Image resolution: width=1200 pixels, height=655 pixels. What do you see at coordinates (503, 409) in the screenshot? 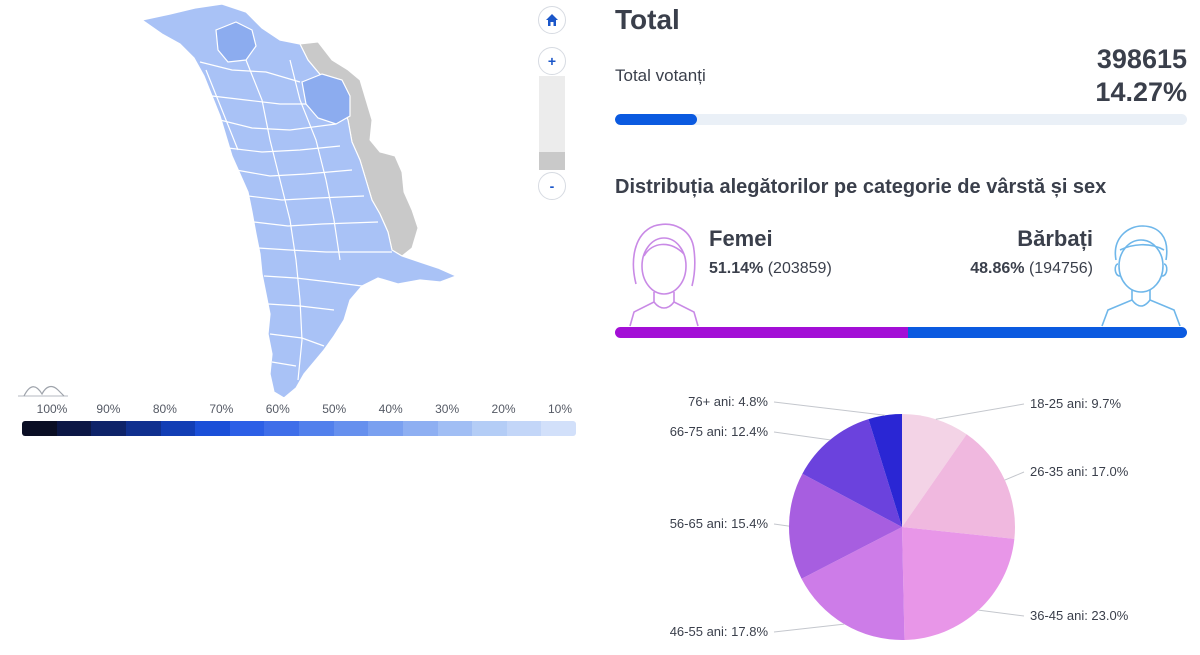
I see `legend-label: 20%` at bounding box center [503, 409].